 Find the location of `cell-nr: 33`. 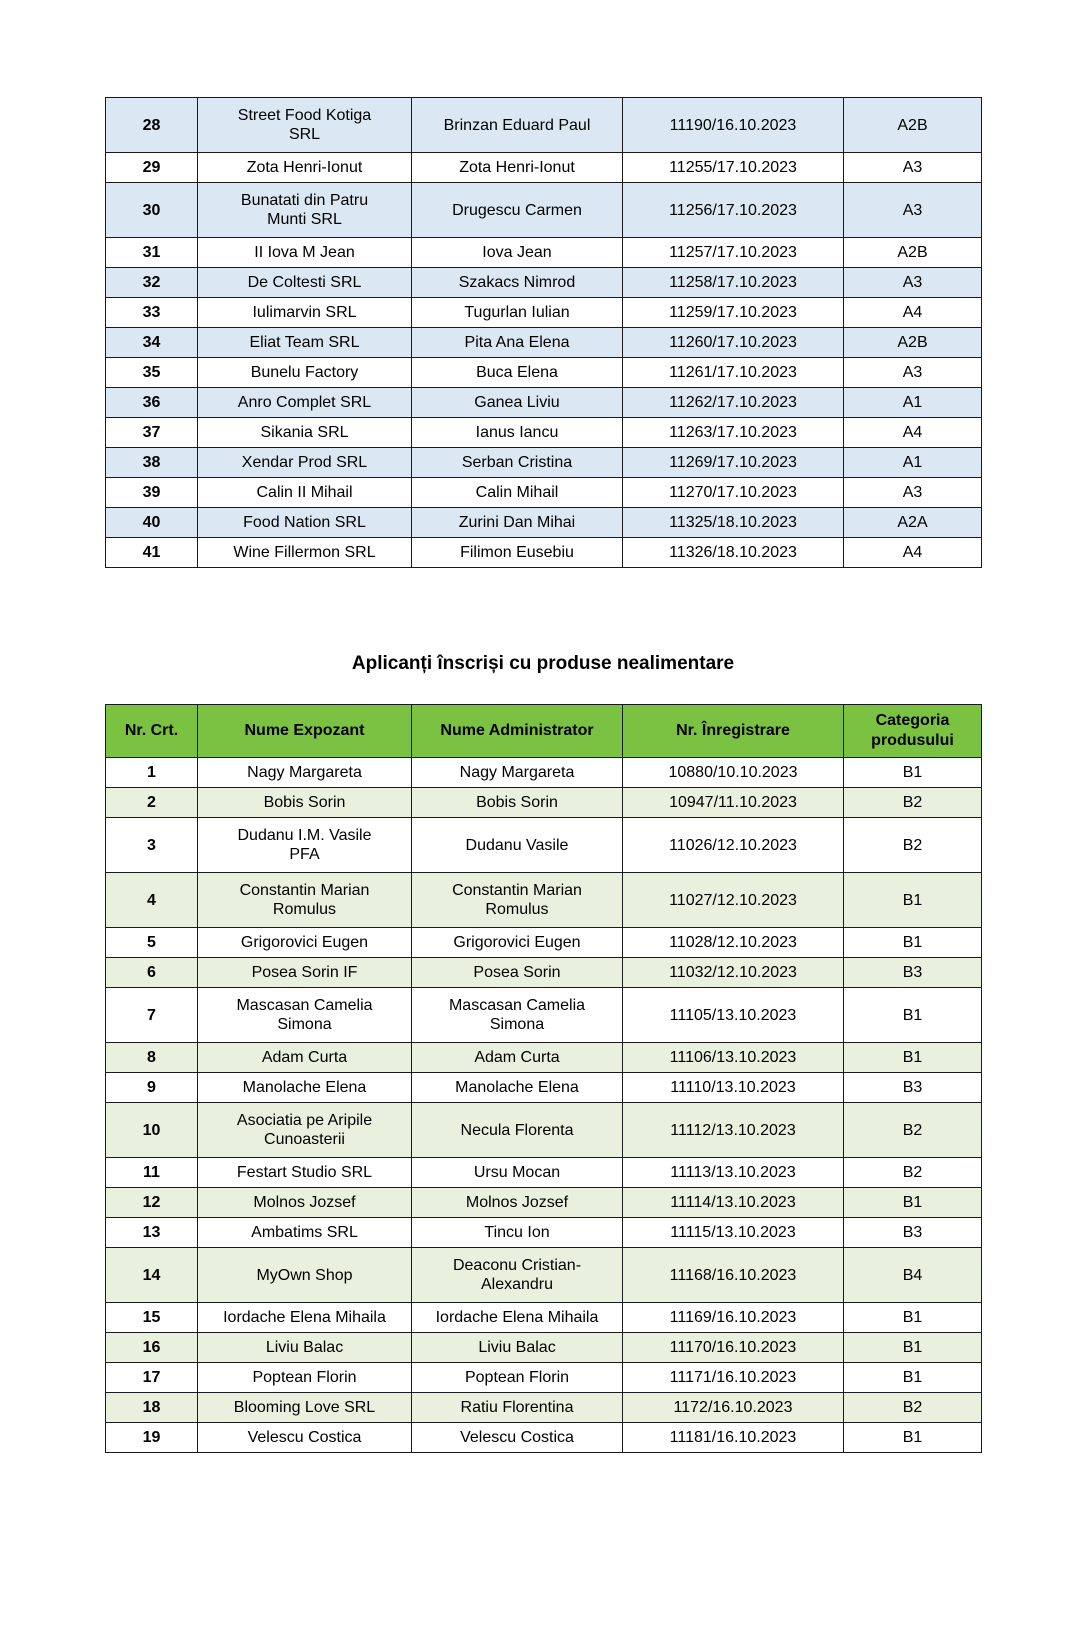

cell-nr: 33 is located at coordinates (151, 312).